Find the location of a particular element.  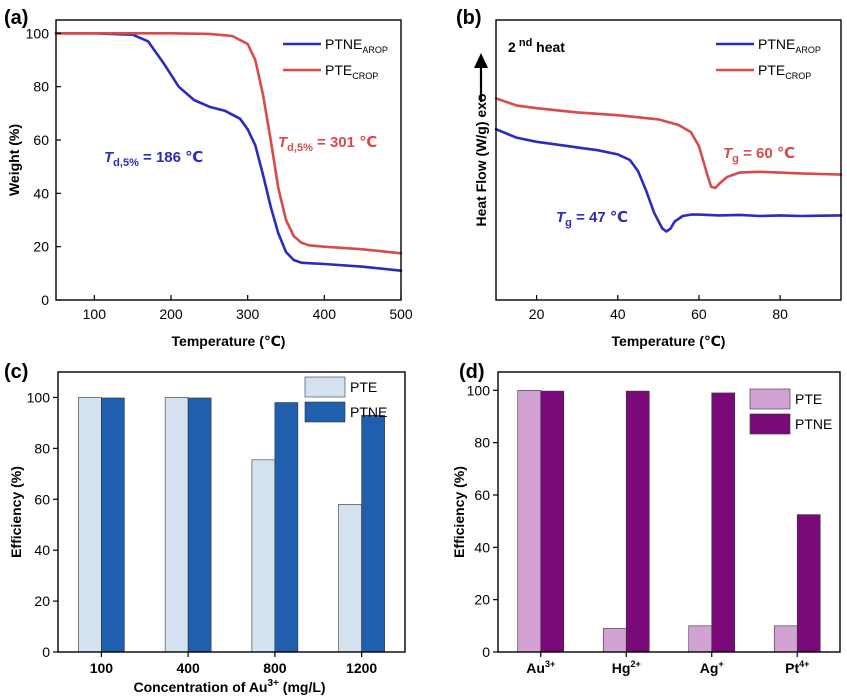

x-tick-sup: 3+ is located at coordinates (550, 664).